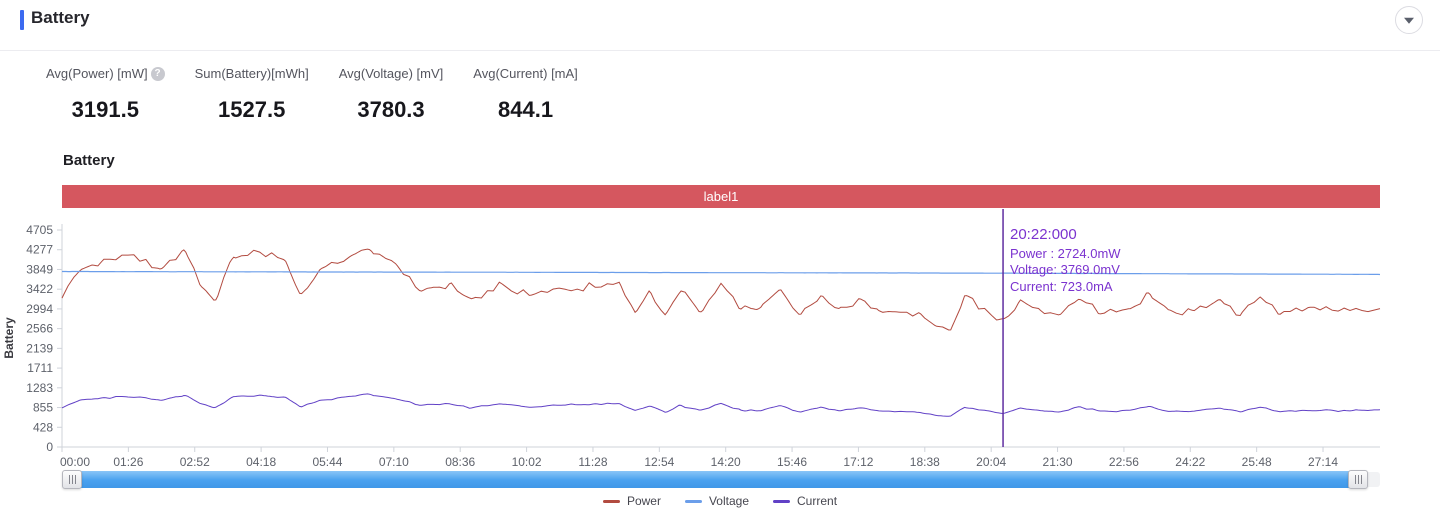  Describe the element at coordinates (1058, 462) in the screenshot. I see `x-tick-label: 21:30` at that location.